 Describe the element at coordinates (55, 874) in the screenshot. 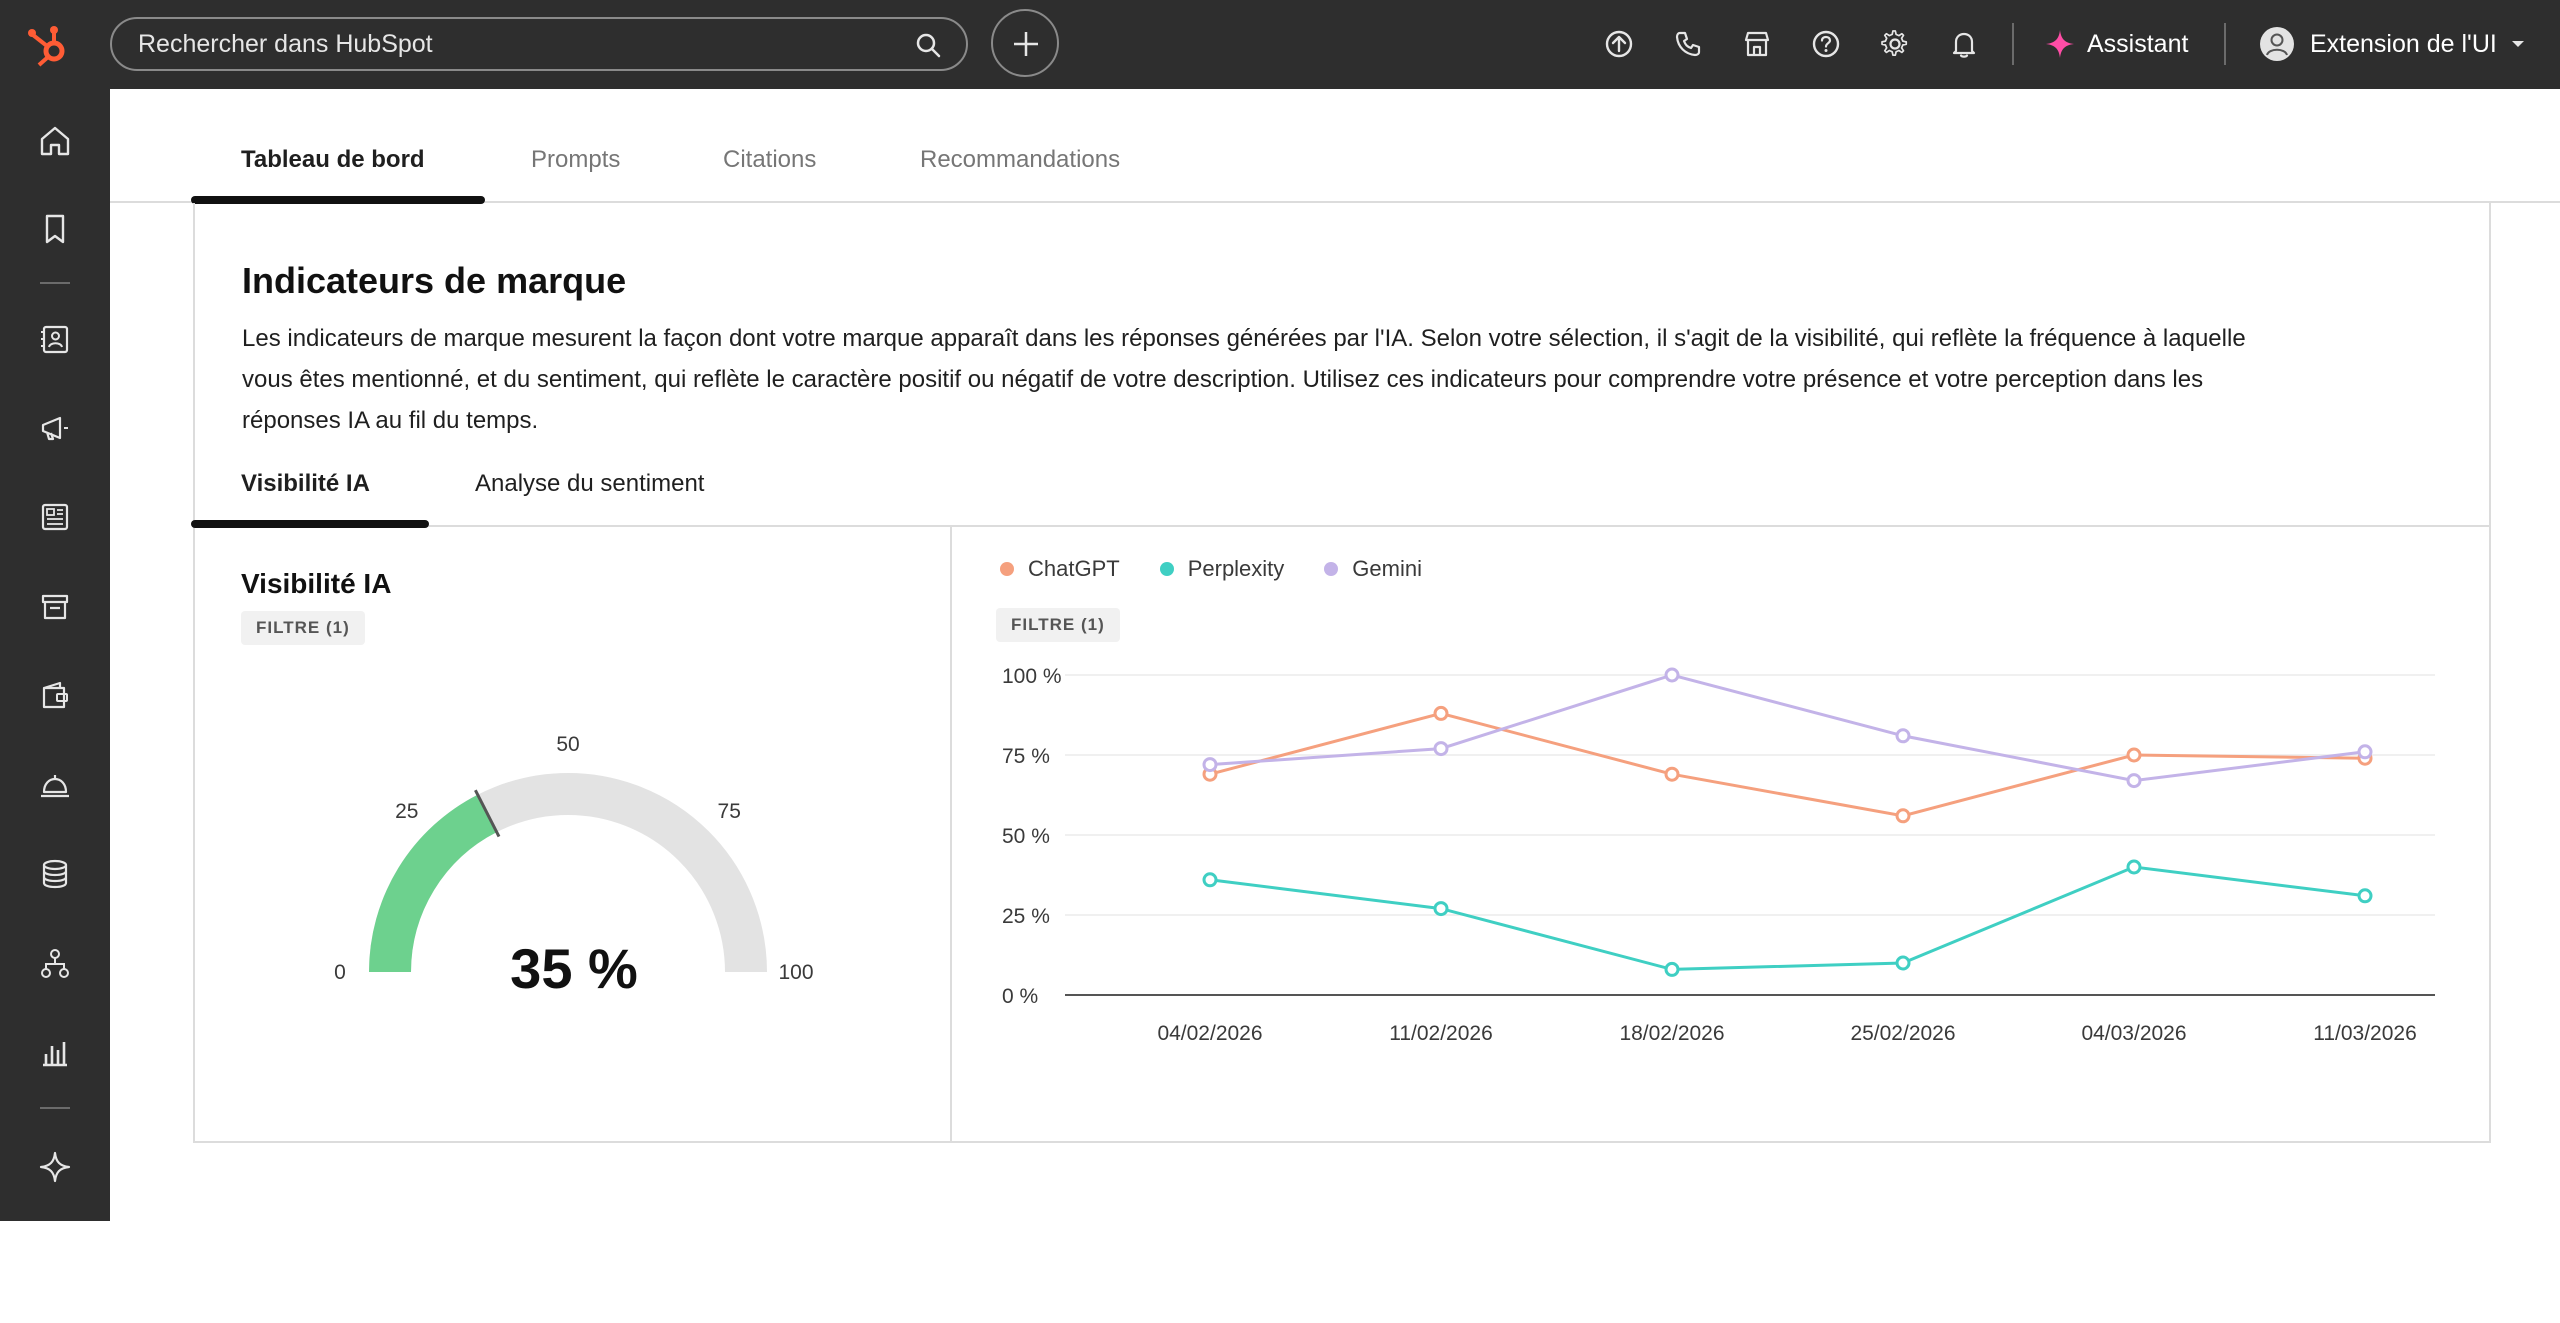

I see `database-icon` at that location.